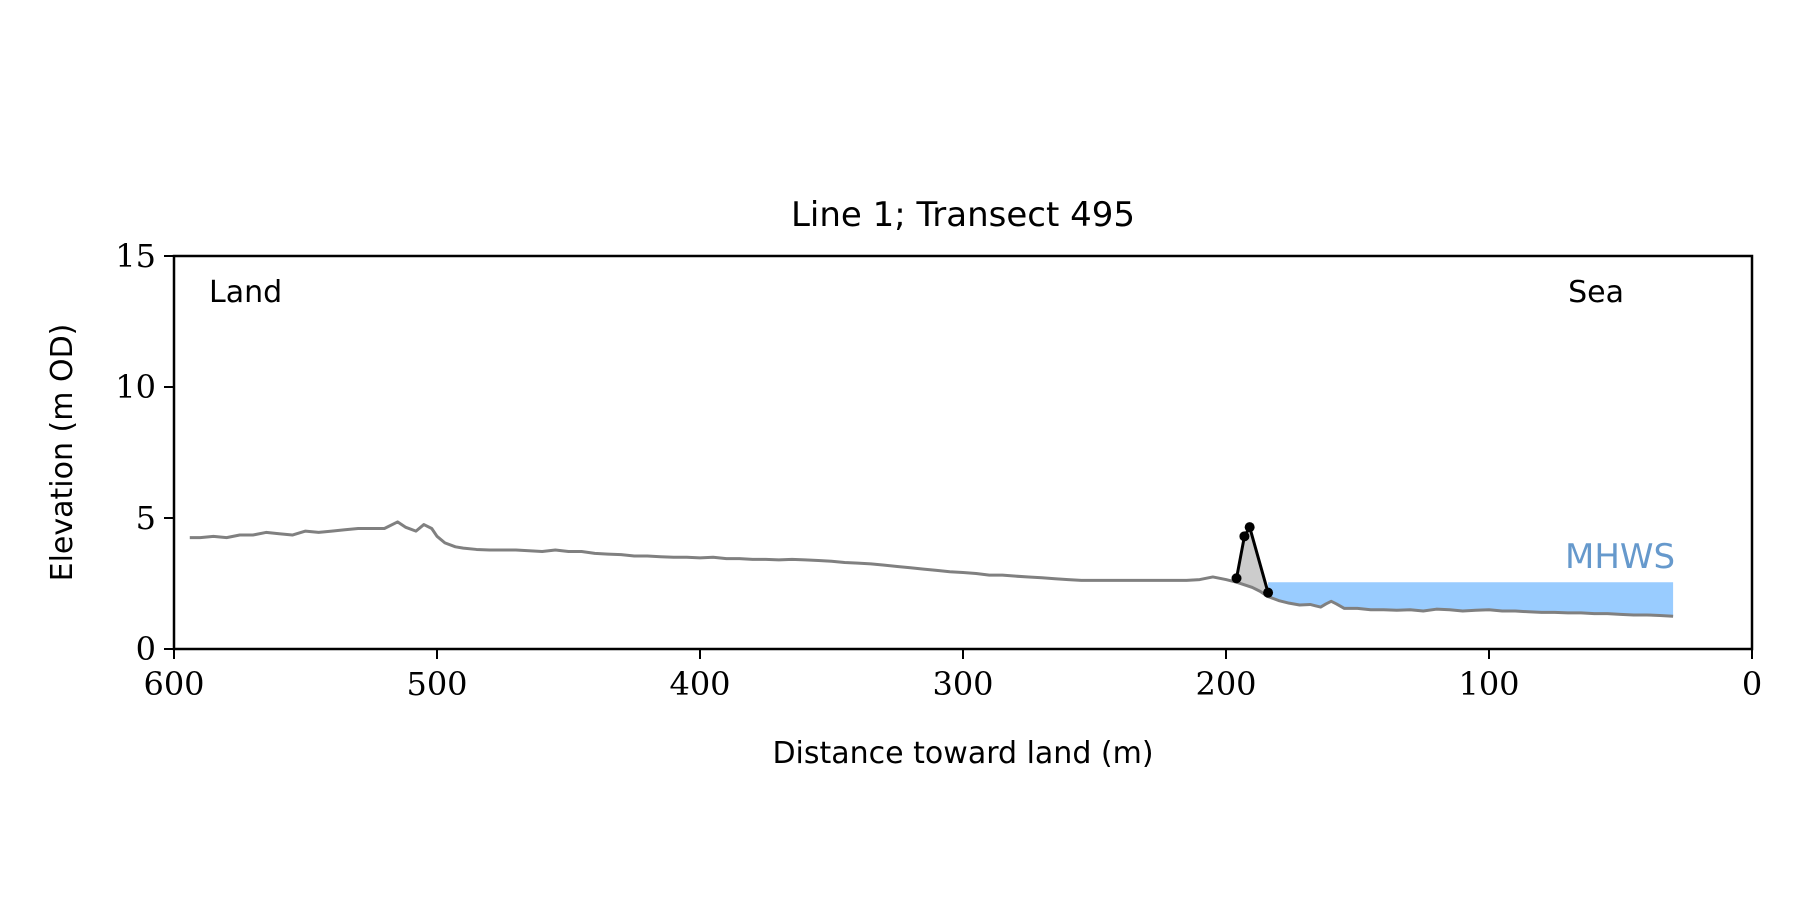 This screenshot has height=900, width=1800. What do you see at coordinates (1596, 292) in the screenshot?
I see `sea-label: Sea` at bounding box center [1596, 292].